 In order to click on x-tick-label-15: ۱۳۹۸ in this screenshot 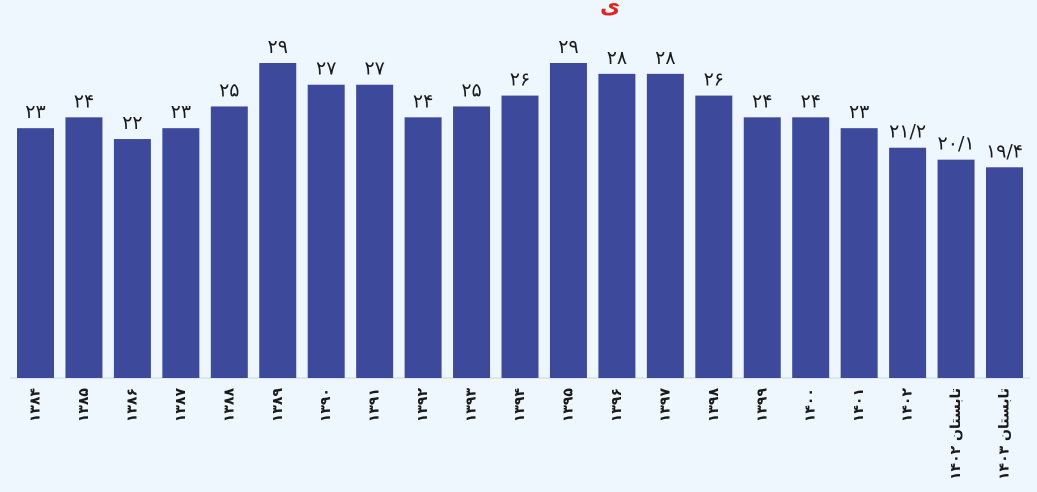, I will do `click(714, 405)`.